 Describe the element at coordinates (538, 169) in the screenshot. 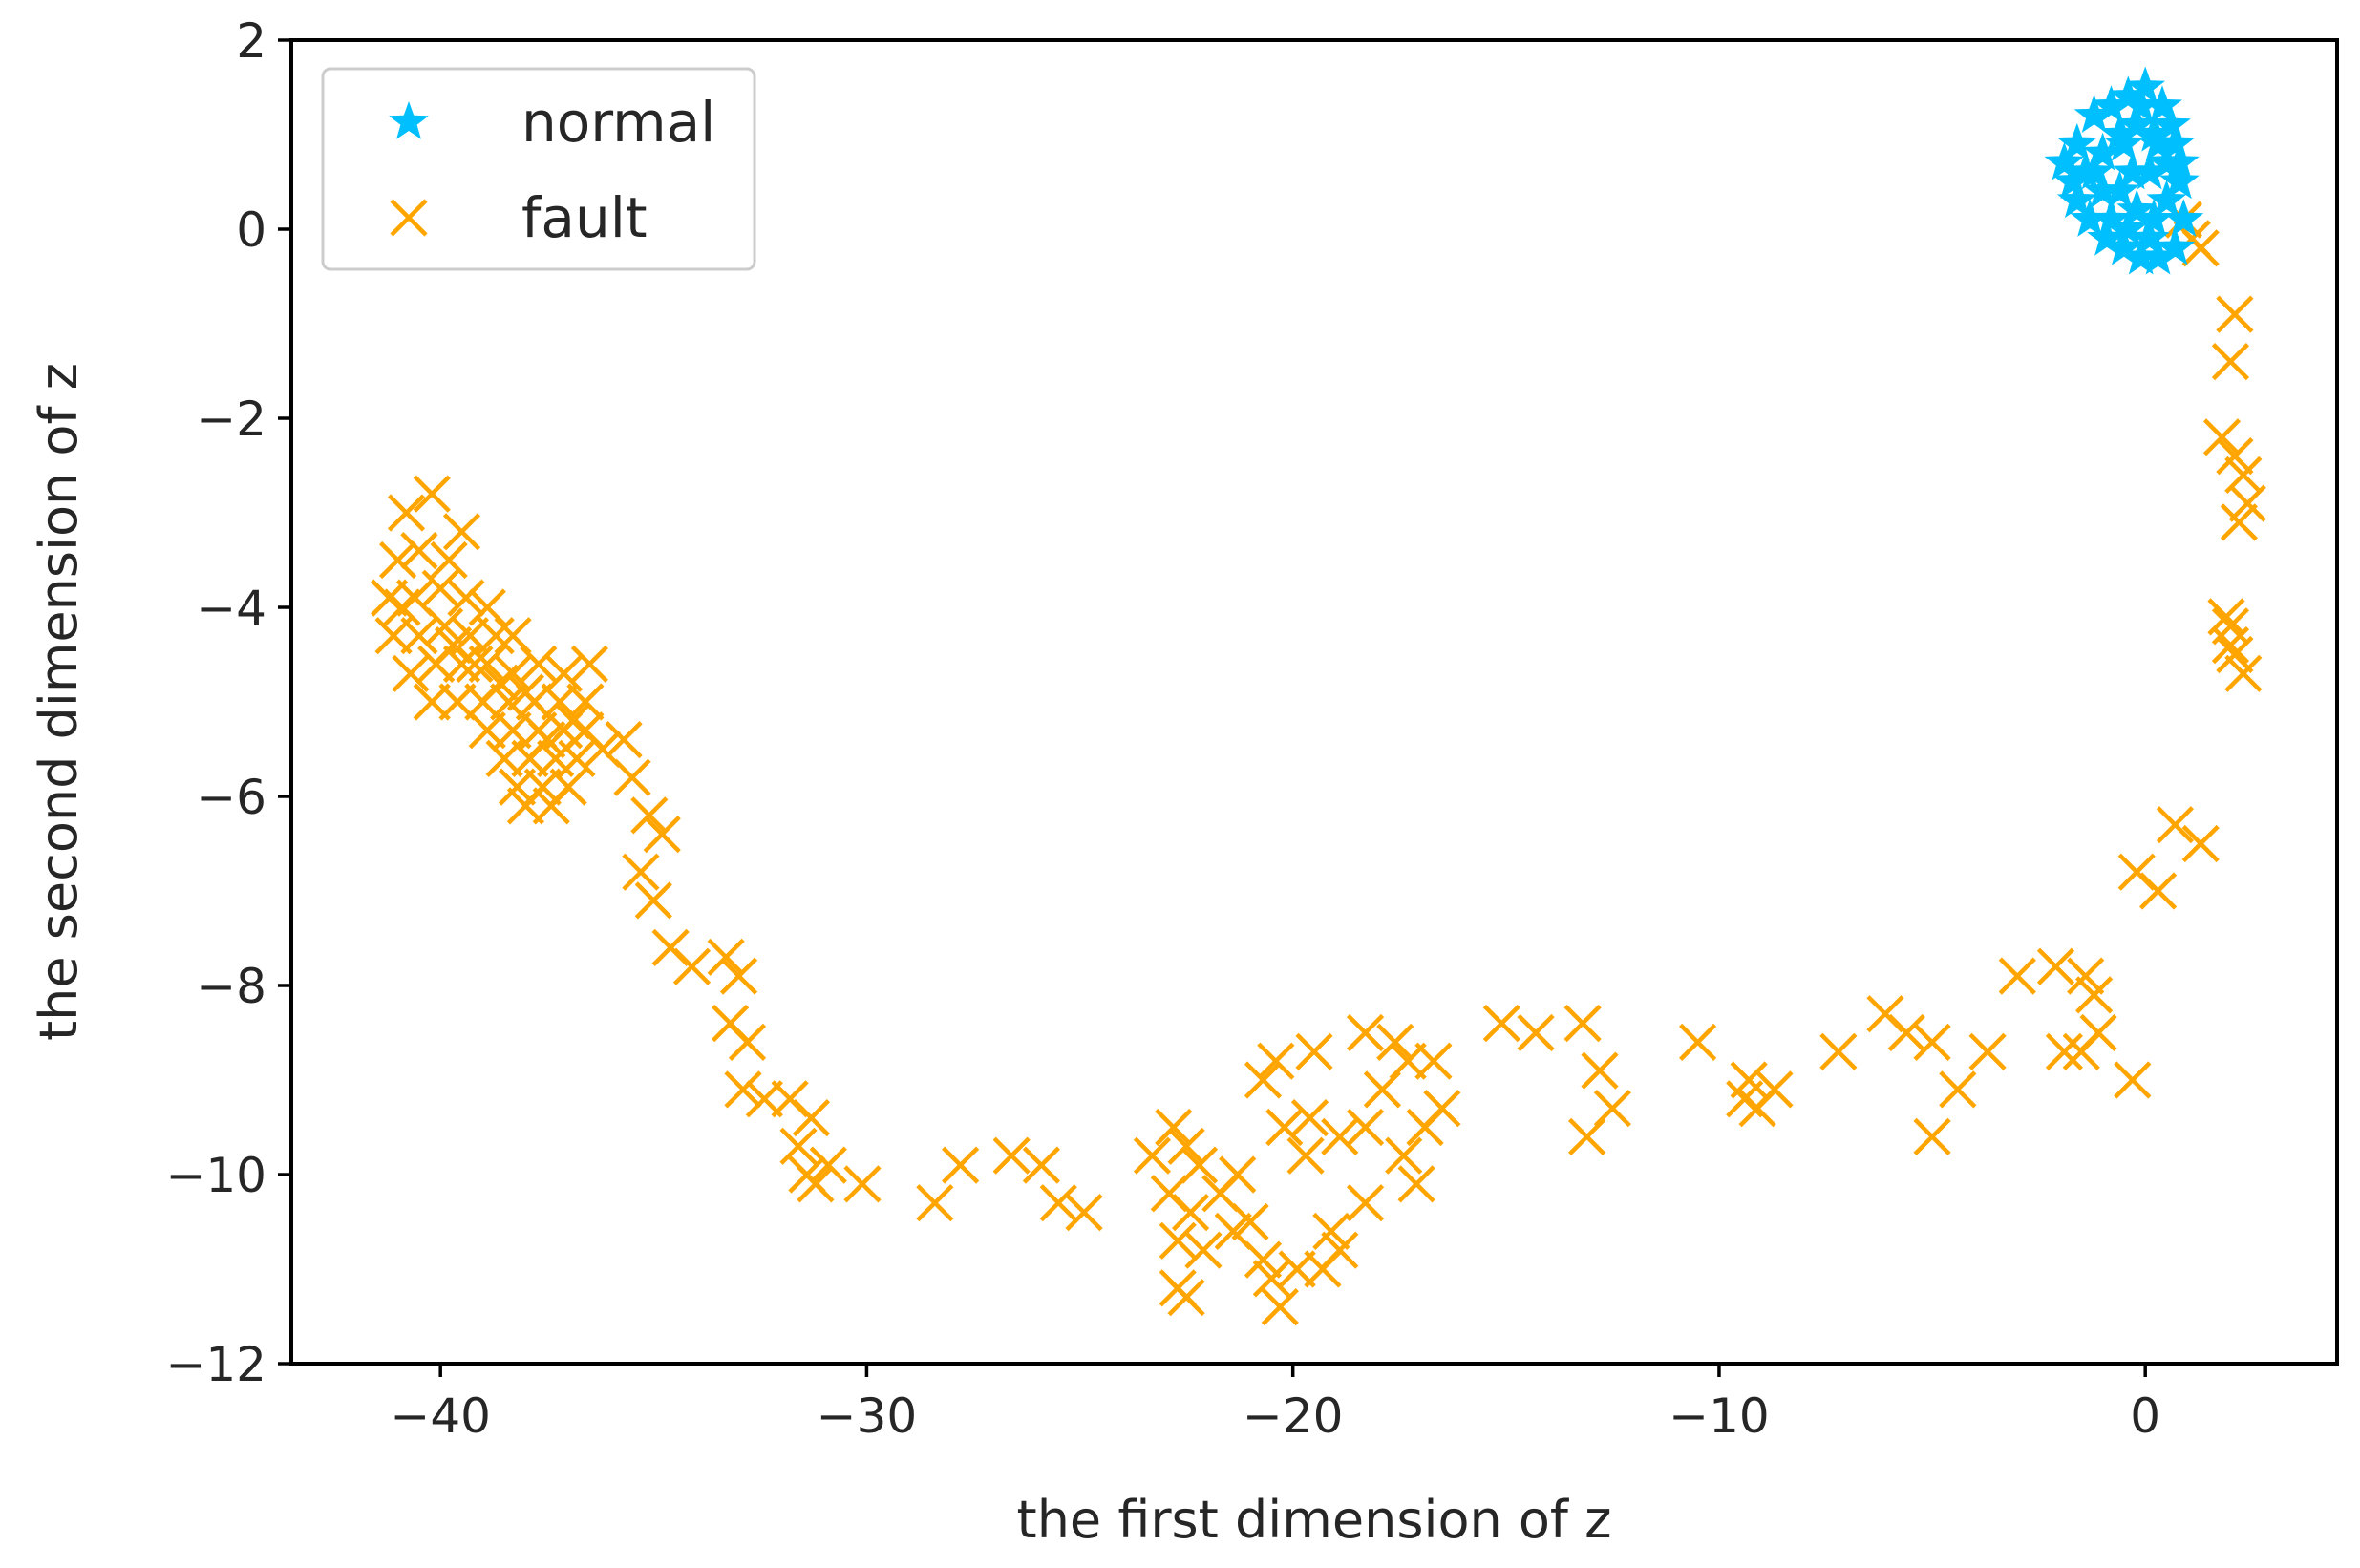

I see `legend: normal fault` at that location.